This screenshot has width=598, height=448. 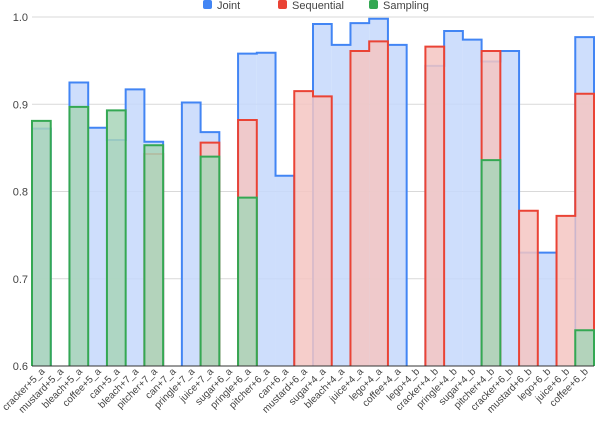 What do you see at coordinates (20, 280) in the screenshot?
I see `y-tick-label: 0.7` at bounding box center [20, 280].